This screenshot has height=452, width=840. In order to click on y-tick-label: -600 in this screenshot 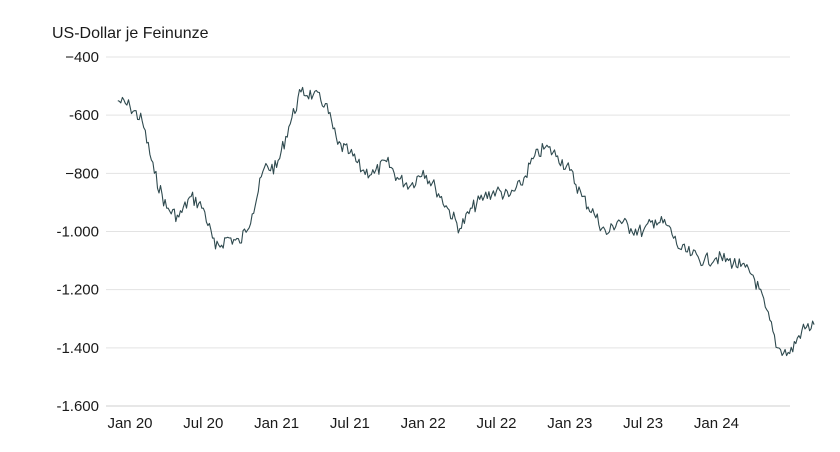, I will do `click(84, 115)`.